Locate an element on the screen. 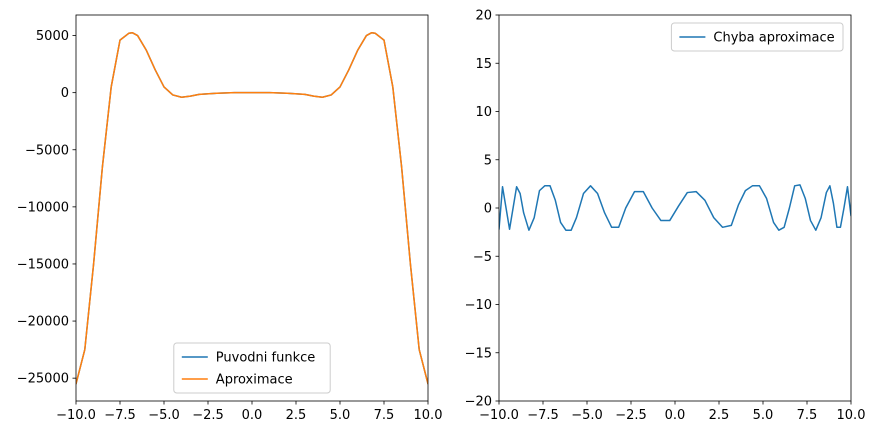 The image size is (876, 434). y-tick-label: 5 is located at coordinates (488, 160).